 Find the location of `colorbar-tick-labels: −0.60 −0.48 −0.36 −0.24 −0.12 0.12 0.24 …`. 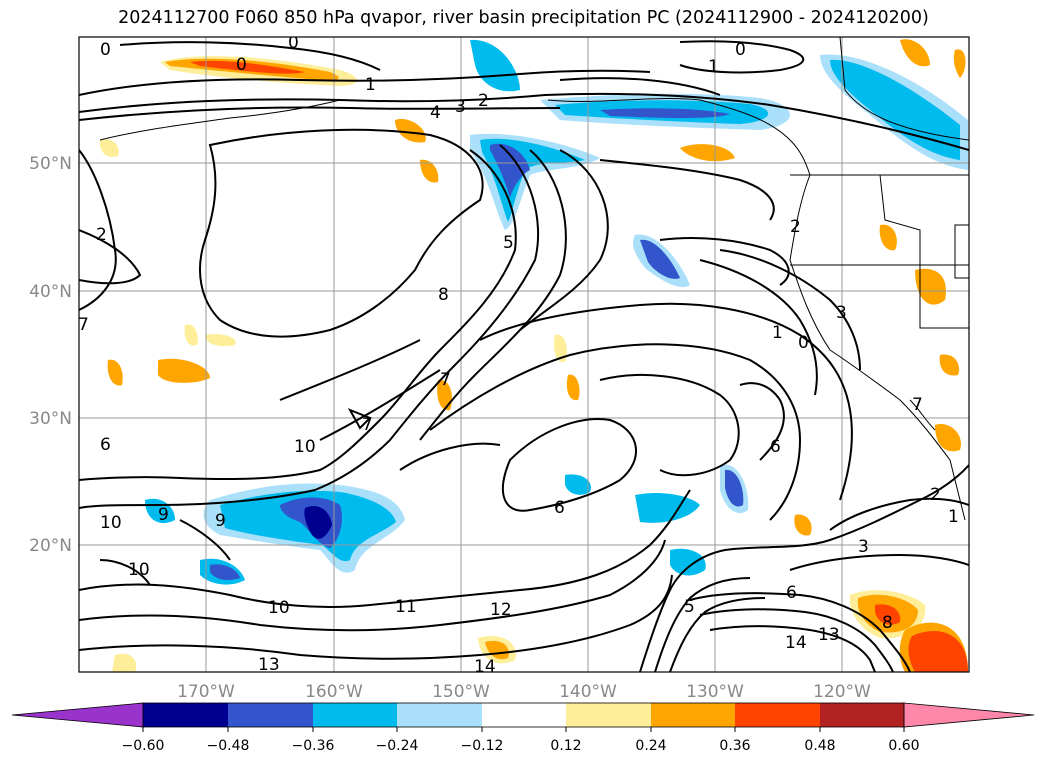

colorbar-tick-labels: −0.60 −0.48 −0.36 −0.24 −0.12 0.12 0.24 … is located at coordinates (521, 746).